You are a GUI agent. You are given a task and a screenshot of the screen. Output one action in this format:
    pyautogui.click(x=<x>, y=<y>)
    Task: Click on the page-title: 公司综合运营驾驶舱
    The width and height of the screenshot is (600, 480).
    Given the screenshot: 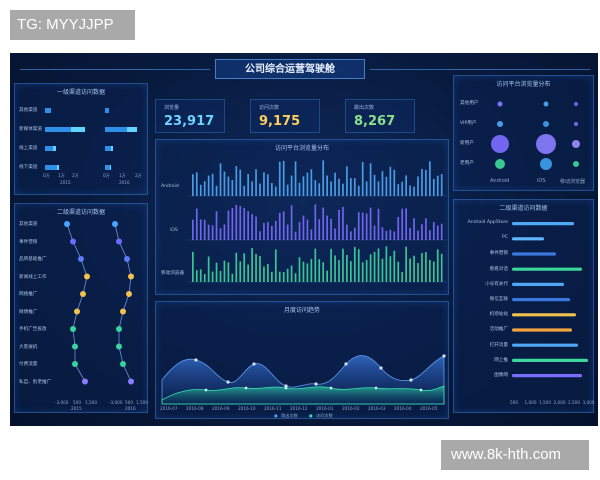 What is the action you would take?
    pyautogui.click(x=290, y=69)
    